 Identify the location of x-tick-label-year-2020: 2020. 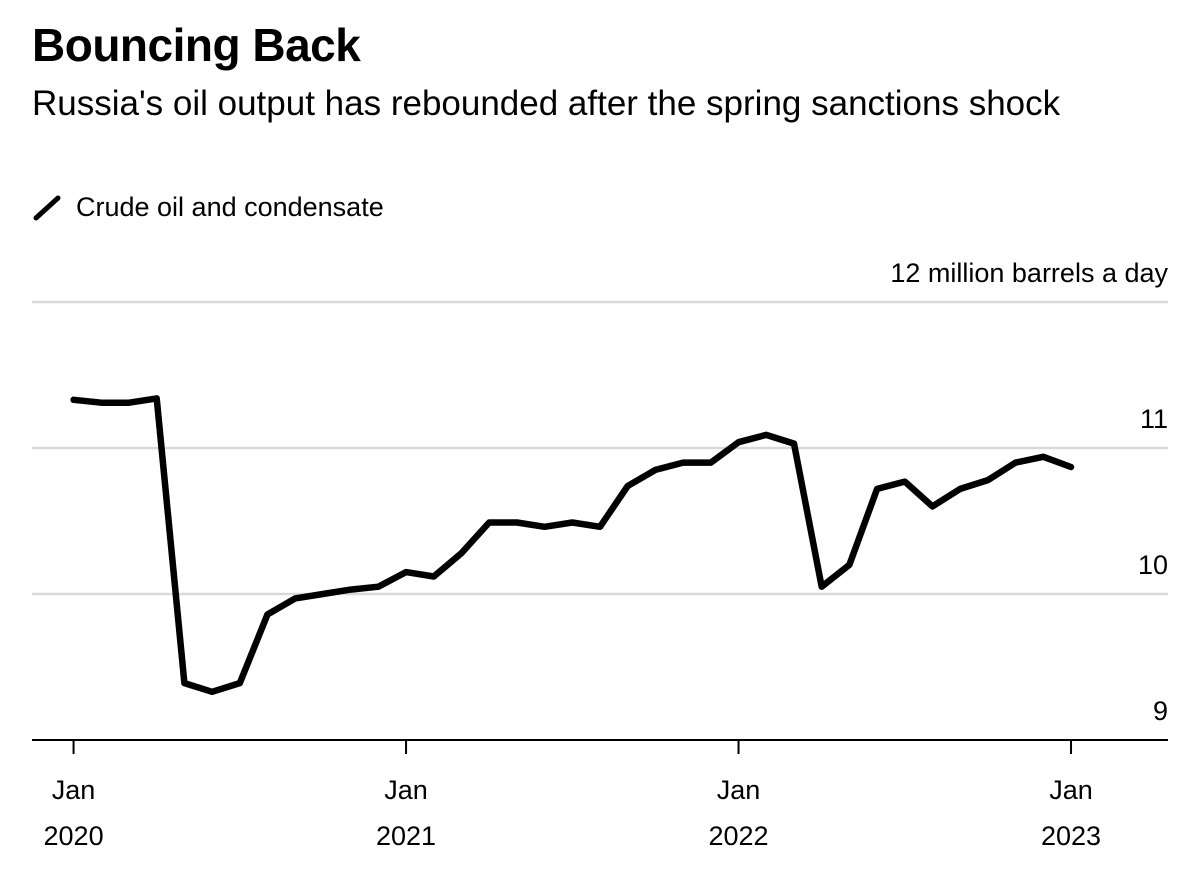
(74, 836).